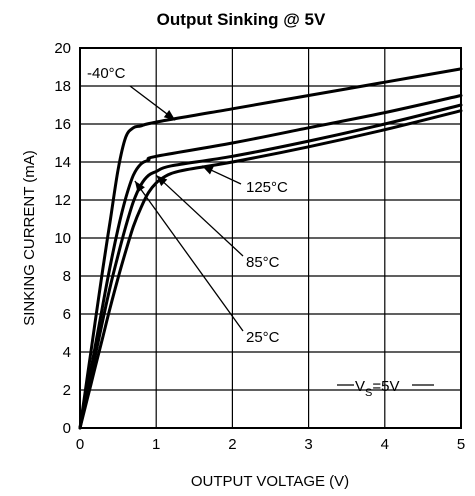  What do you see at coordinates (62, 124) in the screenshot?
I see `y-tick-label: 16` at bounding box center [62, 124].